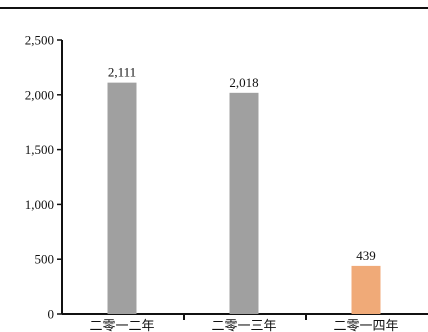 The height and width of the screenshot is (332, 428). I want to click on y-tick-label: 500, so click(45, 259).